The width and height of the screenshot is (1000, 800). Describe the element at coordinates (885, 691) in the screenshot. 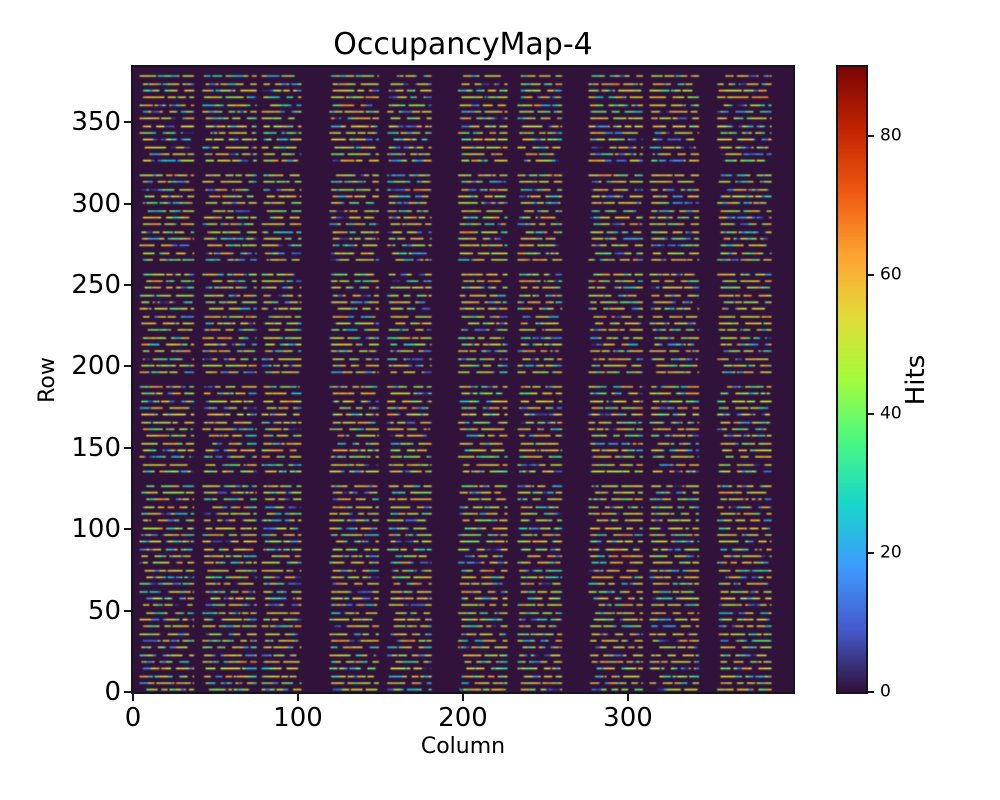

I see `colorbar-tick-label: 0` at that location.